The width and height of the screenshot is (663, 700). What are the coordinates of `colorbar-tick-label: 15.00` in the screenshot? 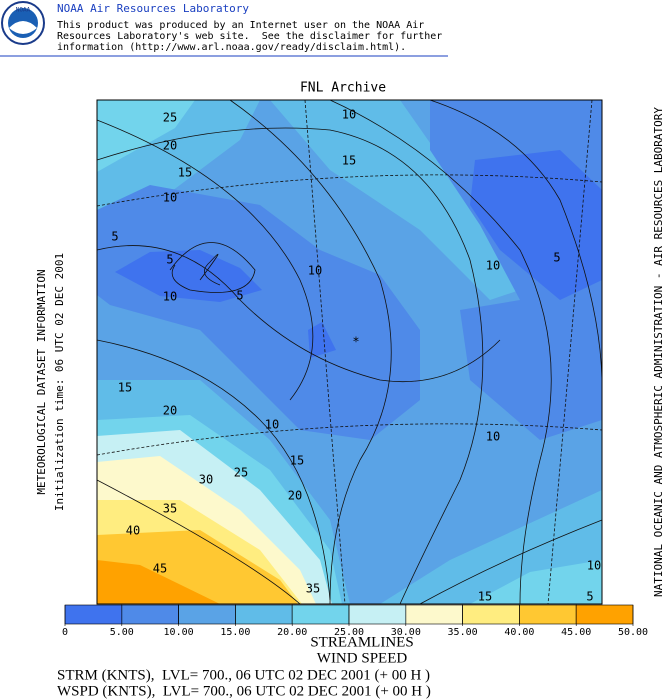 It's located at (235, 632).